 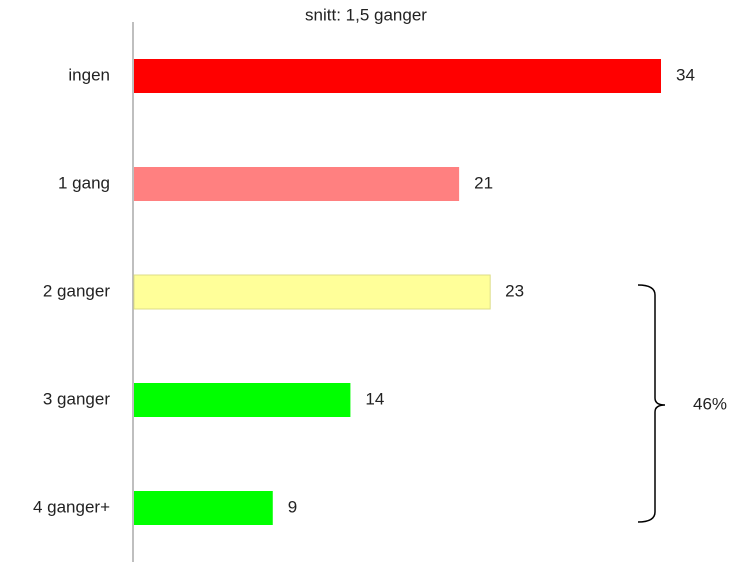 What do you see at coordinates (483, 182) in the screenshot?
I see `value-label: 21` at bounding box center [483, 182].